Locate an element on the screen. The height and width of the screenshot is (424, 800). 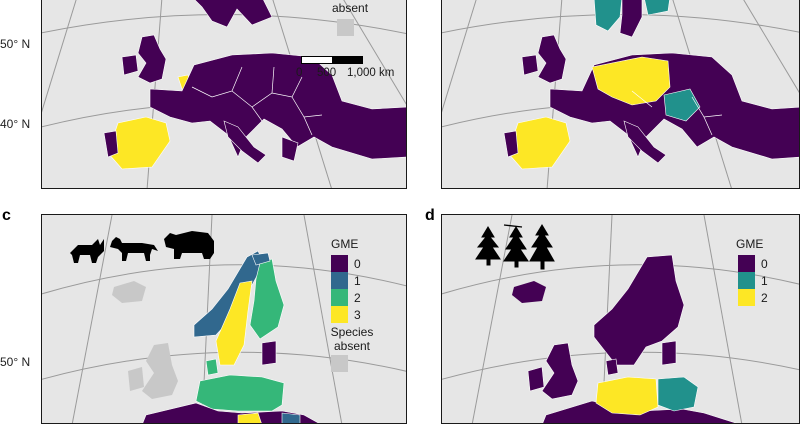
legend-c-title: GME is located at coordinates (345, 244).